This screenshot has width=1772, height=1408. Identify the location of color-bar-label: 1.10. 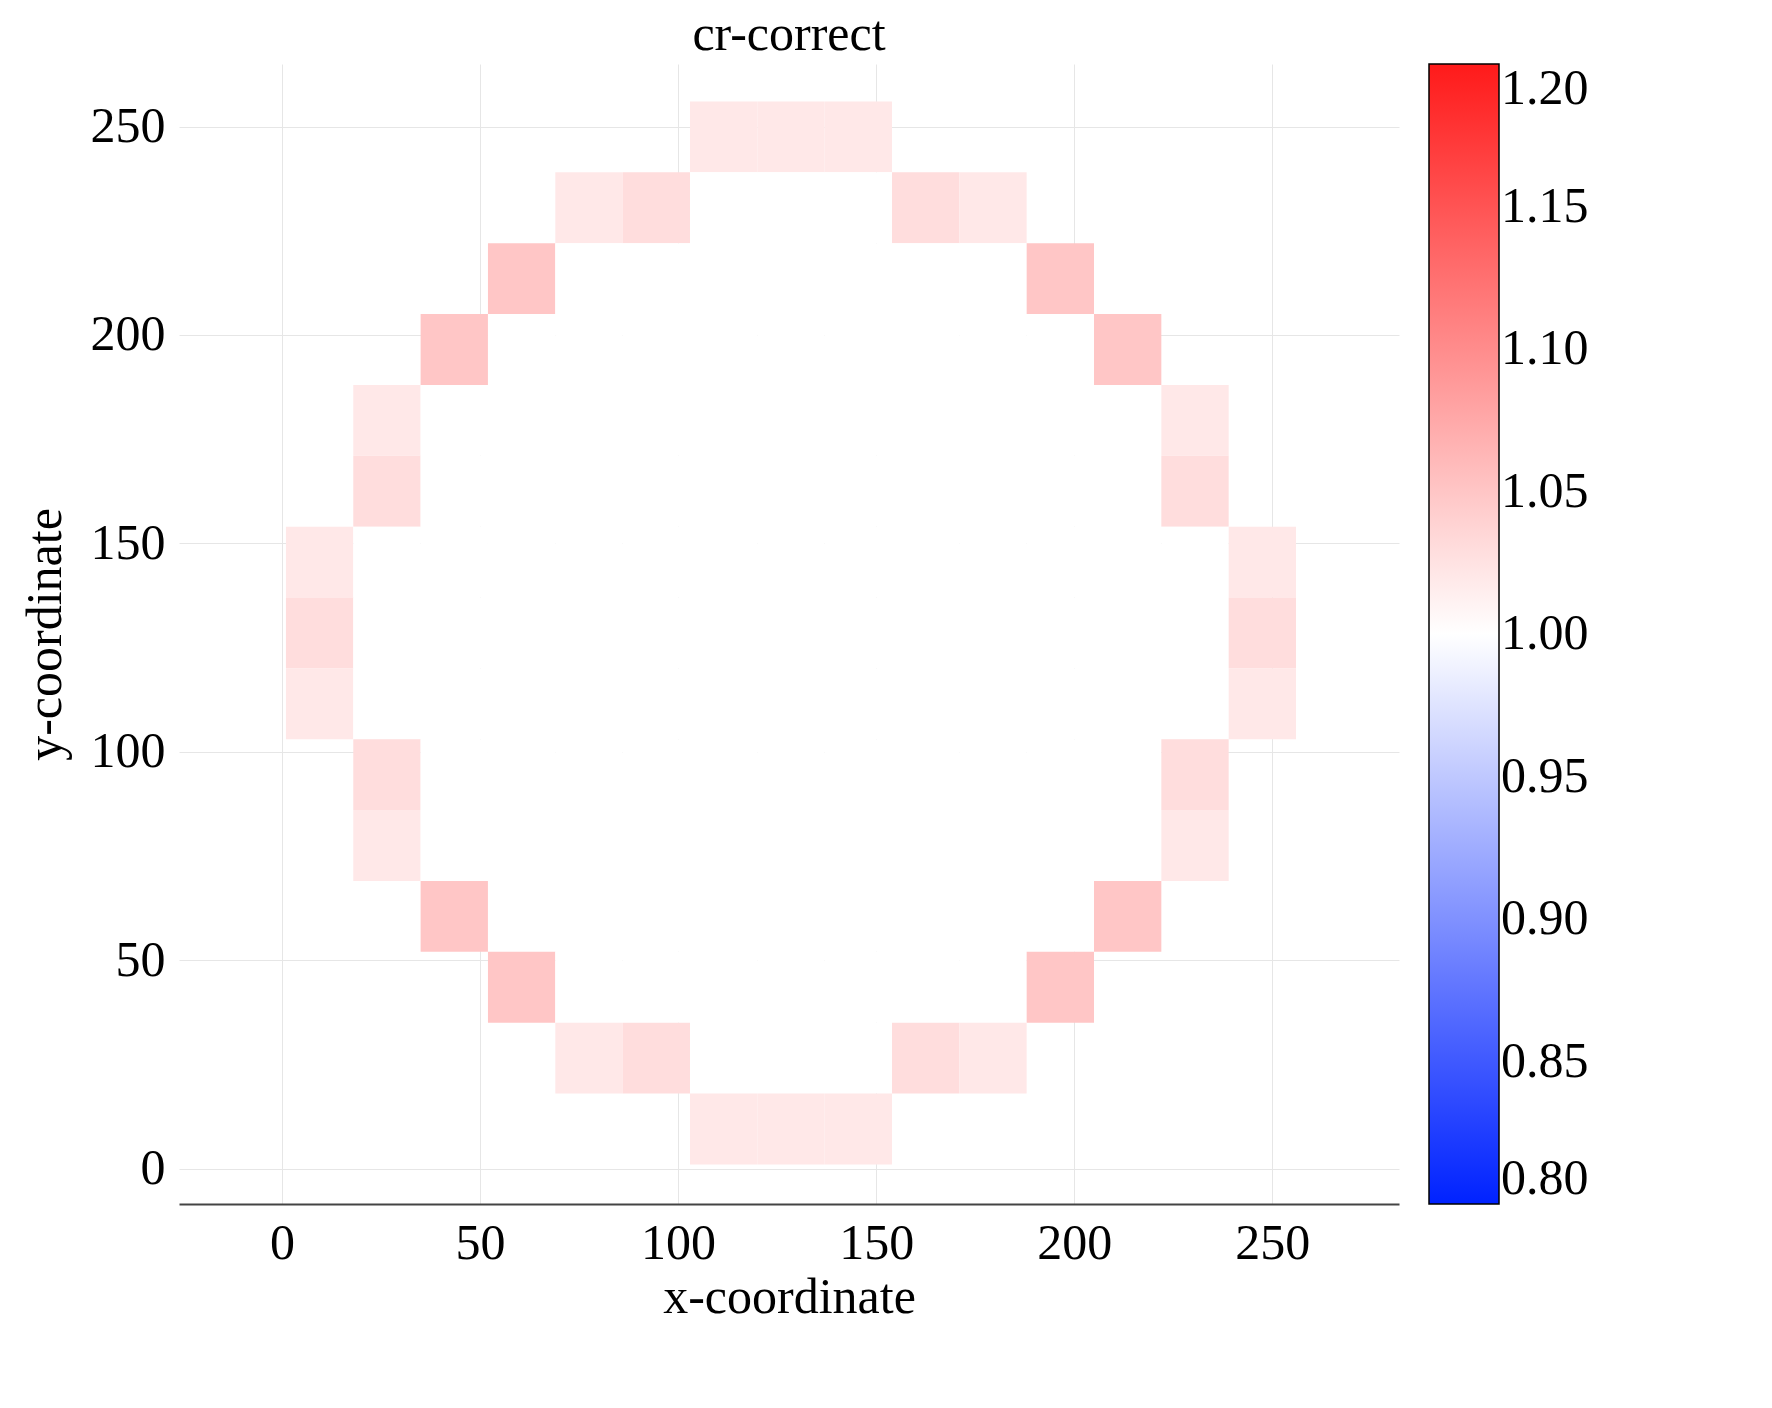
(1545, 347).